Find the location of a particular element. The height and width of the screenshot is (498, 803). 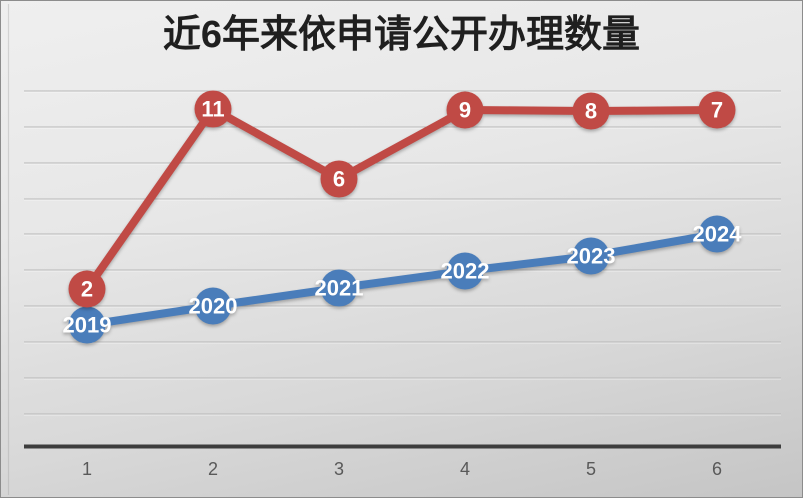

data-point-label-red: 7 is located at coordinates (717, 110).